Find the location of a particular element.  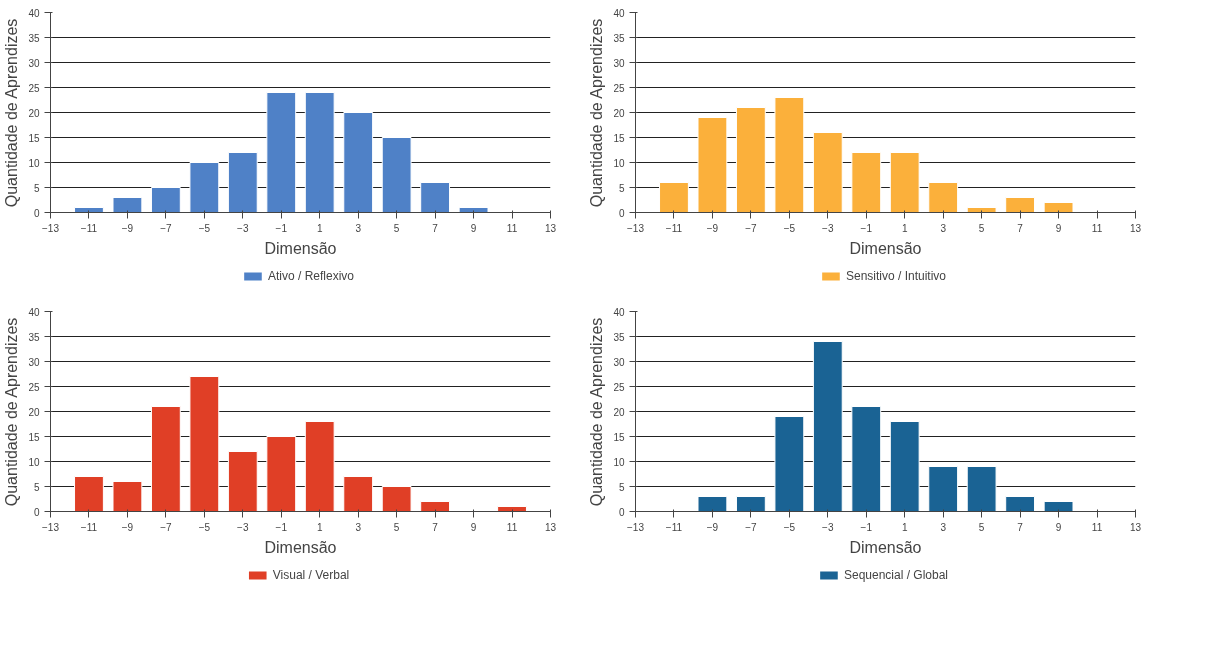

y-tick-label: 0 is located at coordinates (36, 512).